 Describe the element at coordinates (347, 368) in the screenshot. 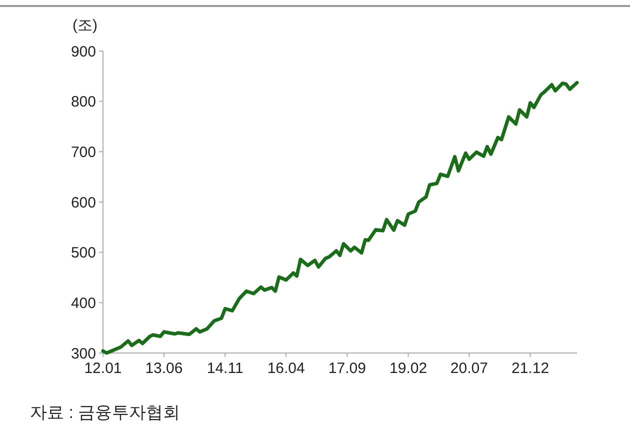

I see `x-tick-label: 17.09` at that location.